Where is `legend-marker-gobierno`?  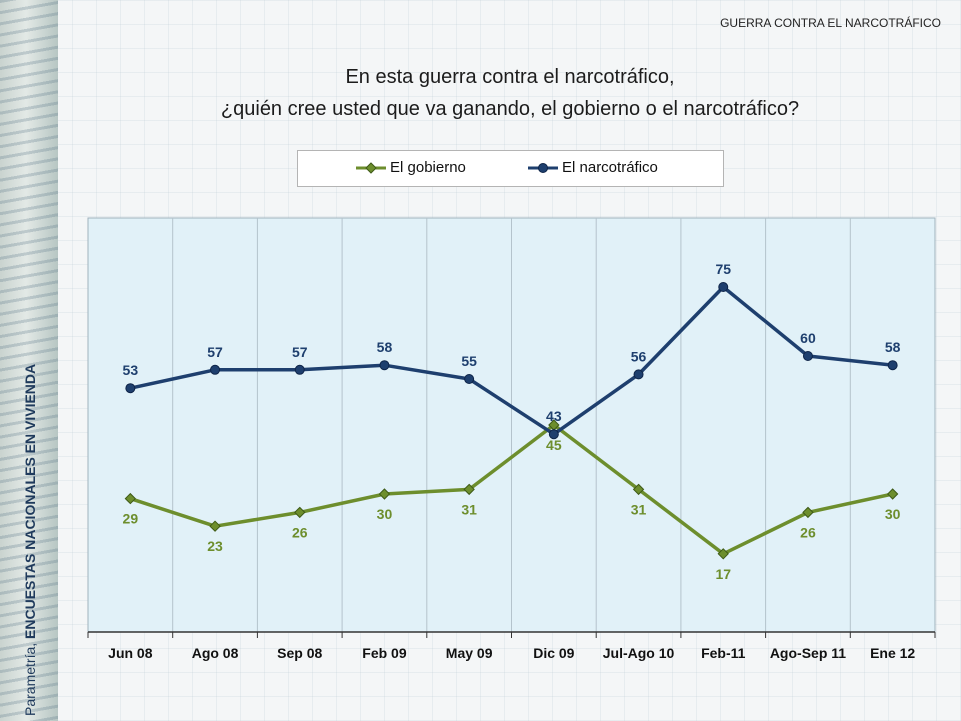
legend-marker-gobierno is located at coordinates (371, 167).